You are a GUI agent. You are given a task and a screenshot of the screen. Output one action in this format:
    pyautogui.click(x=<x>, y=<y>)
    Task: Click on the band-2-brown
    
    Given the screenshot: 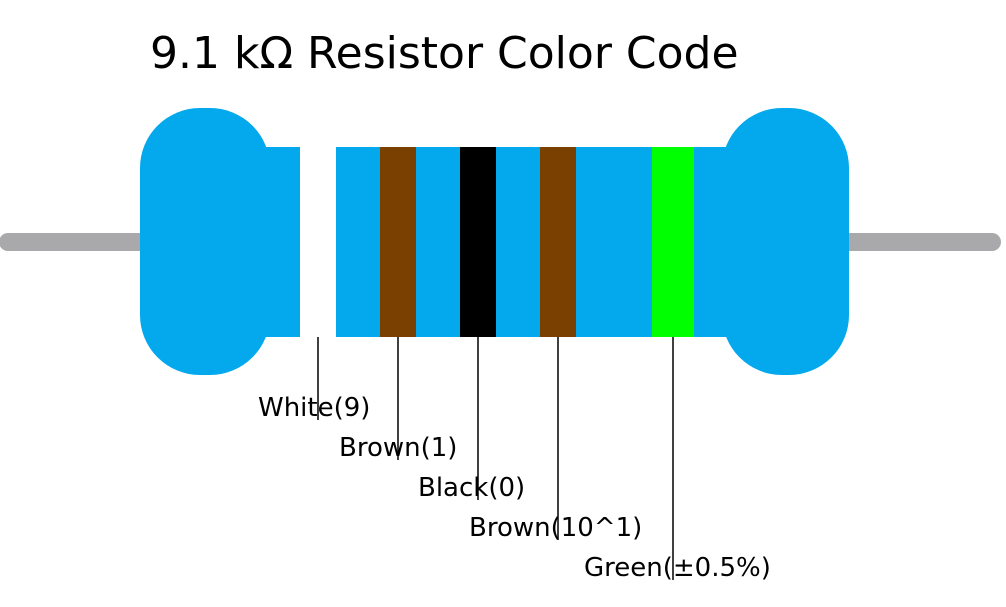 What is the action you would take?
    pyautogui.click(x=398, y=242)
    